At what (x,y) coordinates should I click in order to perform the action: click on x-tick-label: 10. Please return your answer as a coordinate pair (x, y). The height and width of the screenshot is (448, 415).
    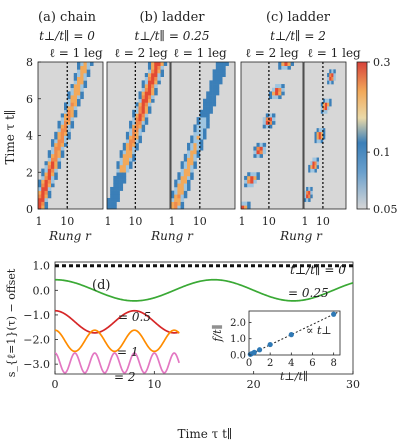
    Looking at the image, I should click on (154, 384).